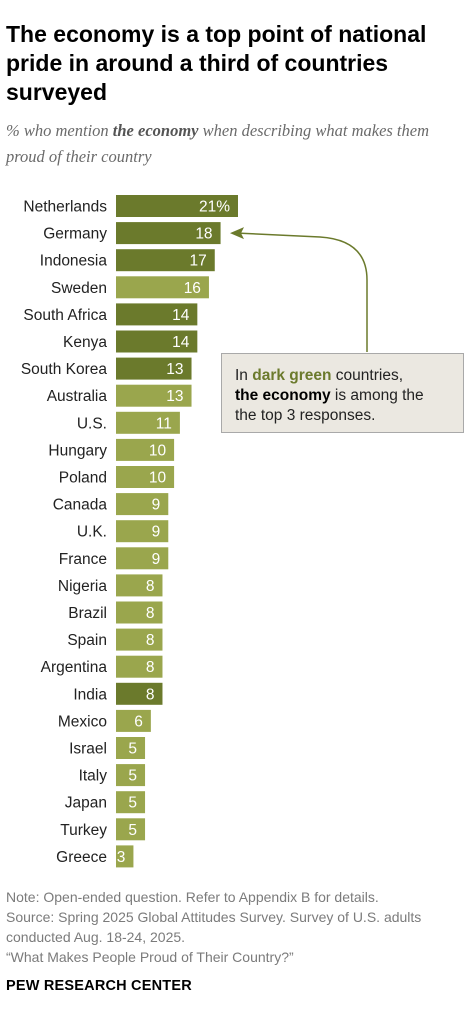 The image size is (474, 1024). What do you see at coordinates (99, 986) in the screenshot?
I see `org-logo-text: PEW RESEARCH CENTER` at bounding box center [99, 986].